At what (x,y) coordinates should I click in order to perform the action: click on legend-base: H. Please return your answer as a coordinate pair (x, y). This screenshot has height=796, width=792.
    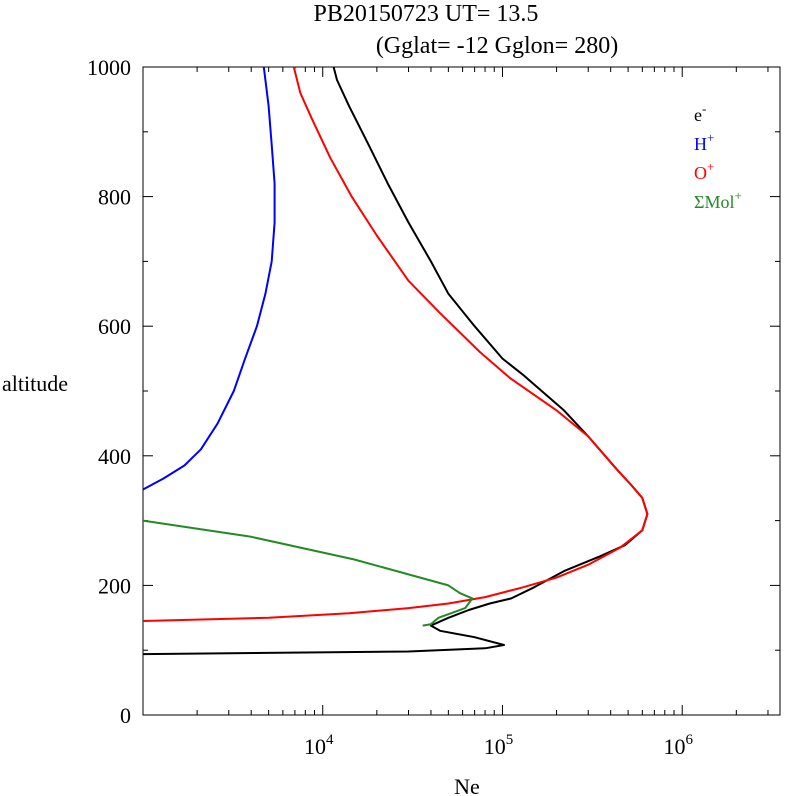
    Looking at the image, I should click on (700, 144).